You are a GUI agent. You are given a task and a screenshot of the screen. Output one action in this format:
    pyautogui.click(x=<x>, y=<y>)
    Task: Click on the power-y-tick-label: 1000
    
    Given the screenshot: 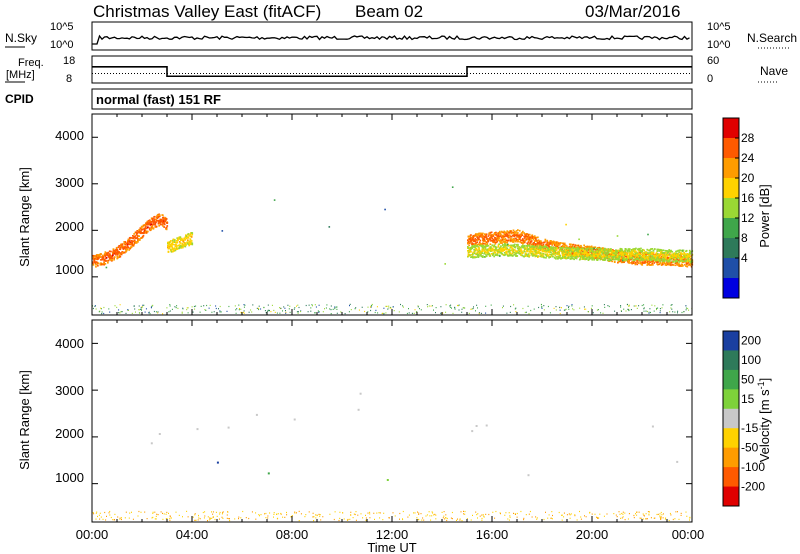 What is the action you would take?
    pyautogui.click(x=69, y=269)
    